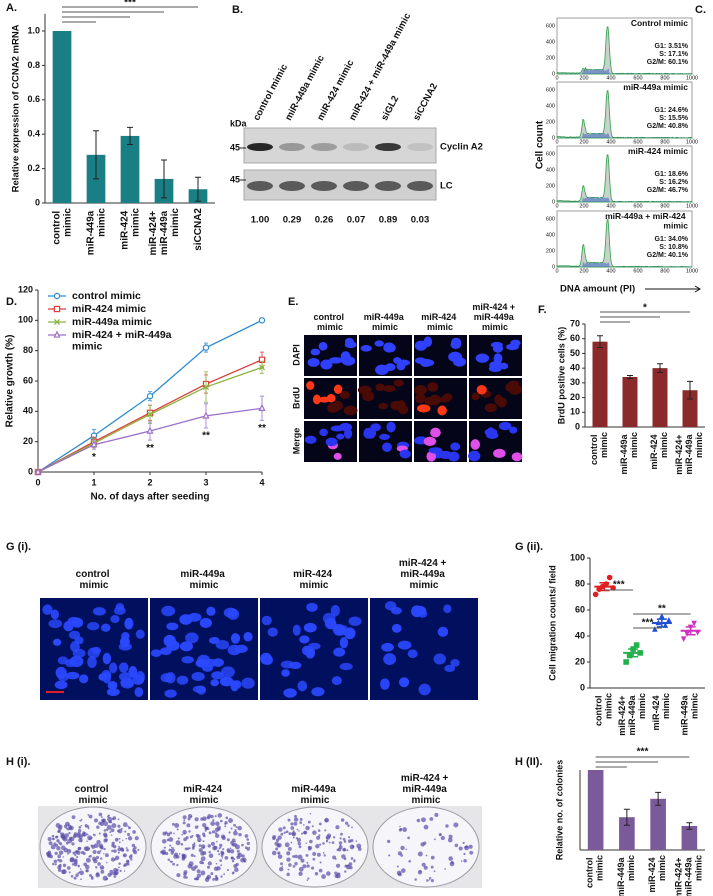  I want to click on x-tick-label: 800, so click(664, 271).